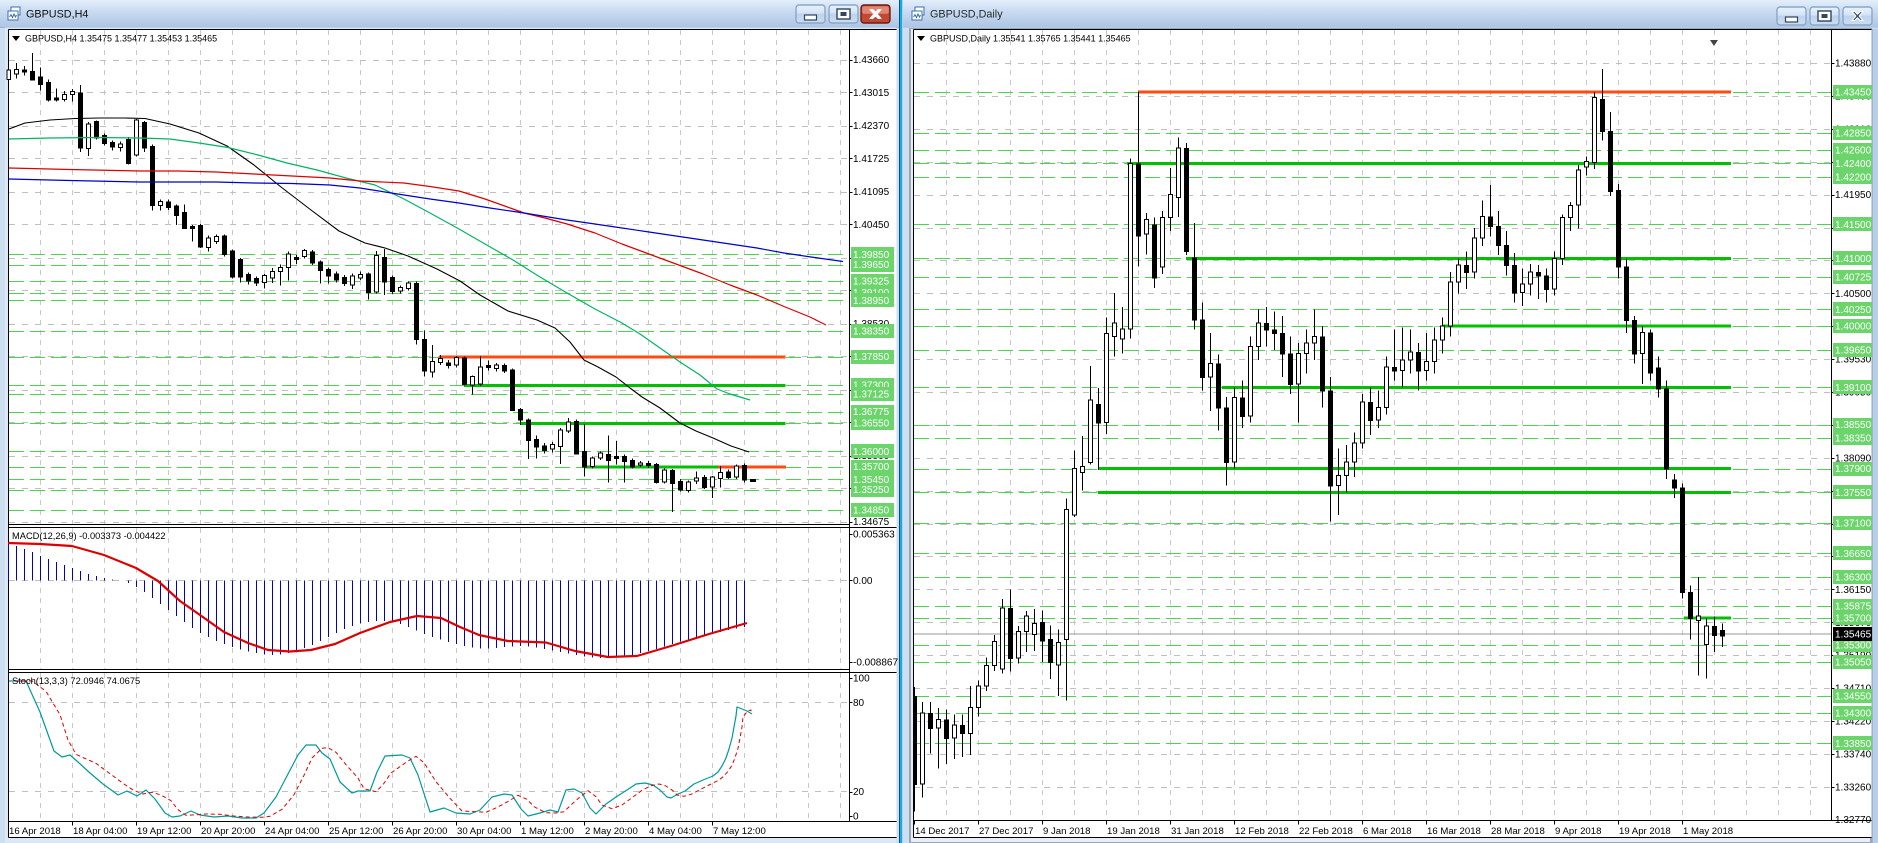 The image size is (1878, 843). What do you see at coordinates (1853, 360) in the screenshot?
I see `svg-text: 1.39530` at bounding box center [1853, 360].